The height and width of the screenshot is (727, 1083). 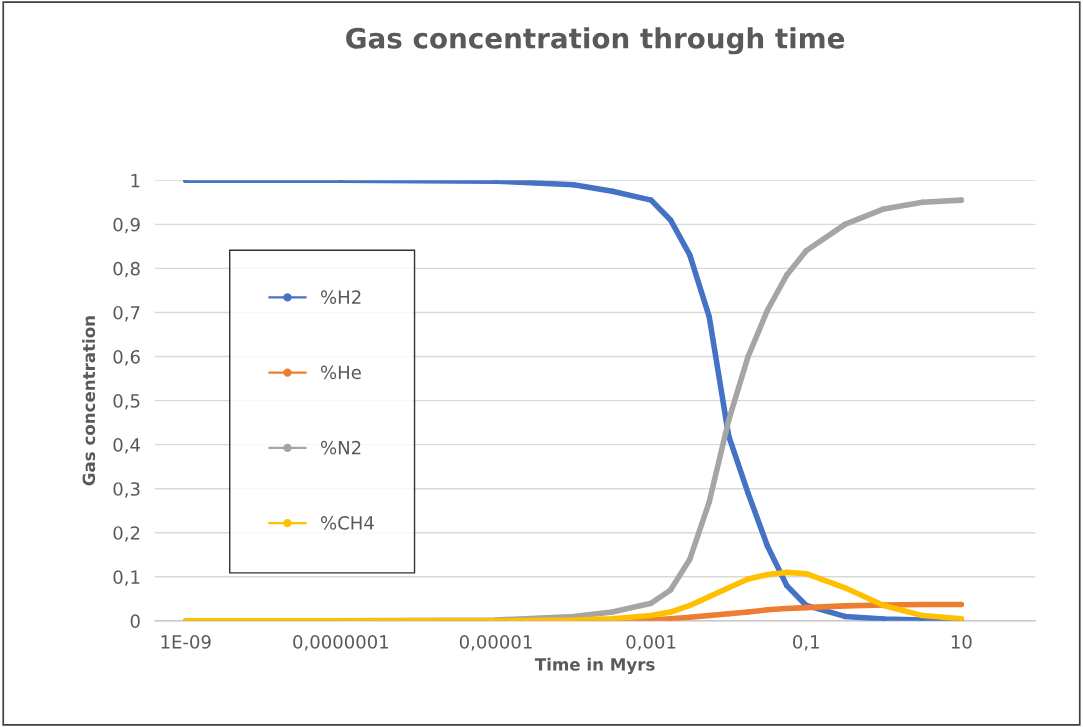 I want to click on x-axis-title: Time in Myrs, so click(x=594, y=666).